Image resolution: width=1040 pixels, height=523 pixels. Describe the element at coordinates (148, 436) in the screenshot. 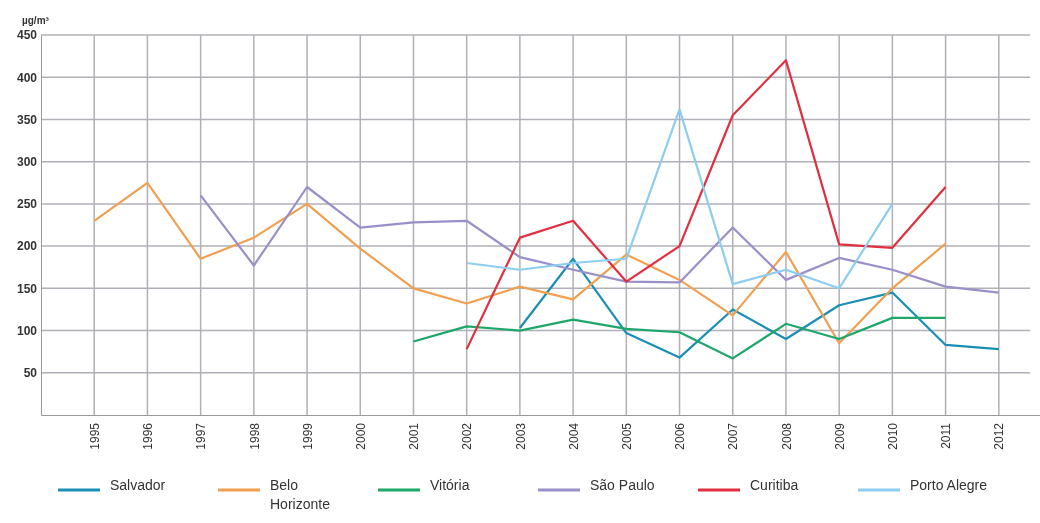

I see `x-tick-label: 1996` at that location.